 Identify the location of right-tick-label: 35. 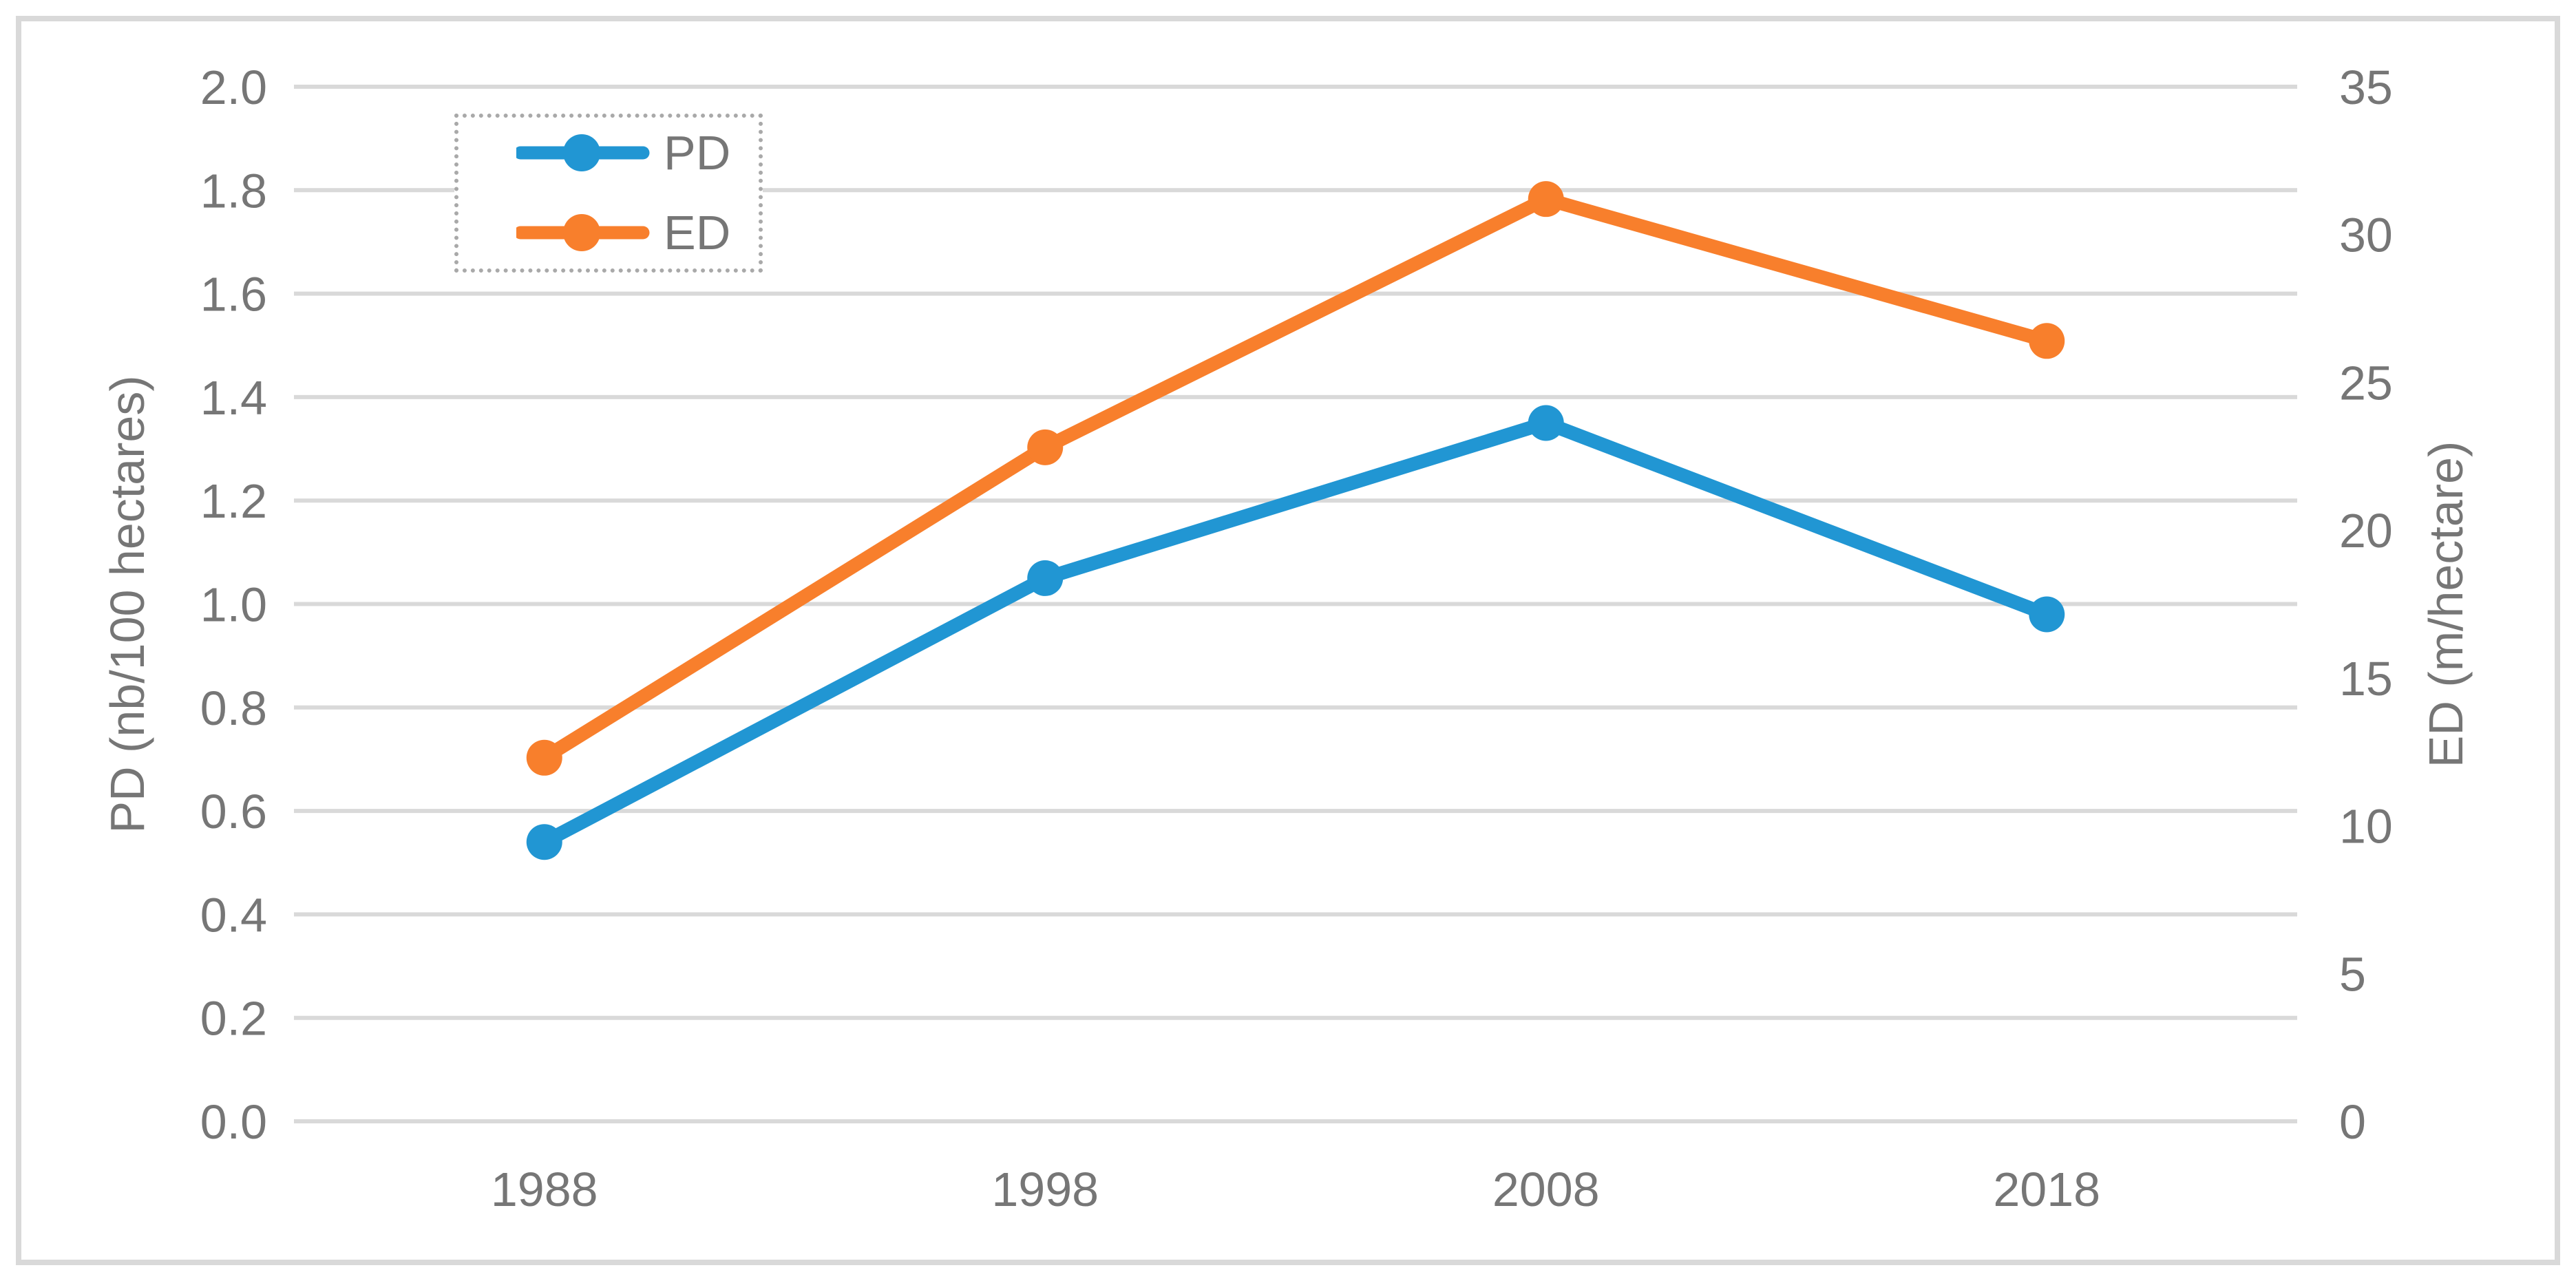
(2366, 87).